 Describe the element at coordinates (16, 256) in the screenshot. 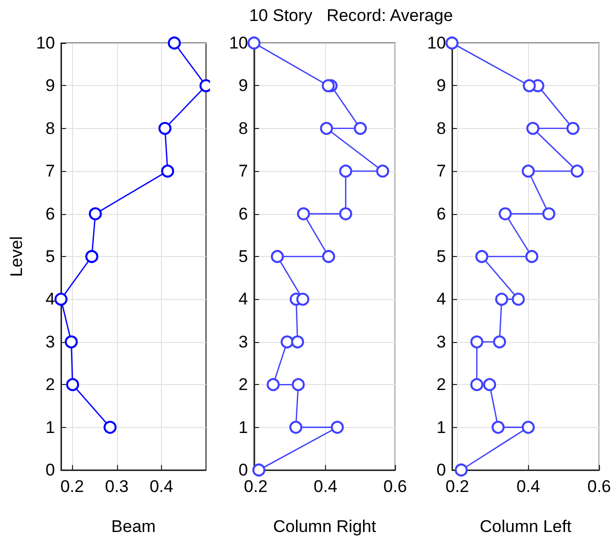

I see `y-axis-title: Level` at that location.